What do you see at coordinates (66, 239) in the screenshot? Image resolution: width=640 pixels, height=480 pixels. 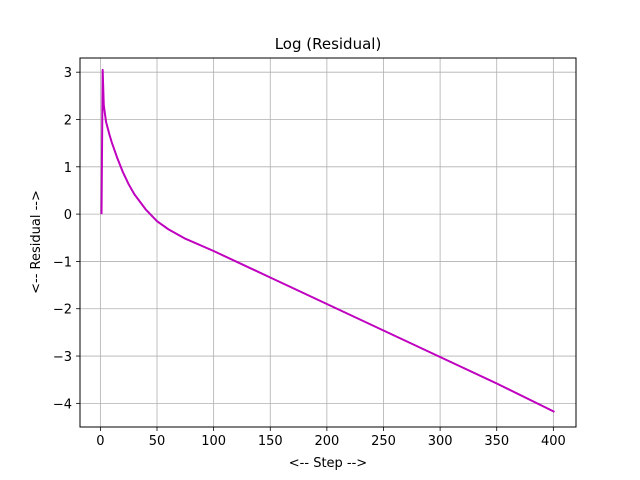 I see `y-axis: −4 −3 −2 −1 0 1 2 3` at bounding box center [66, 239].